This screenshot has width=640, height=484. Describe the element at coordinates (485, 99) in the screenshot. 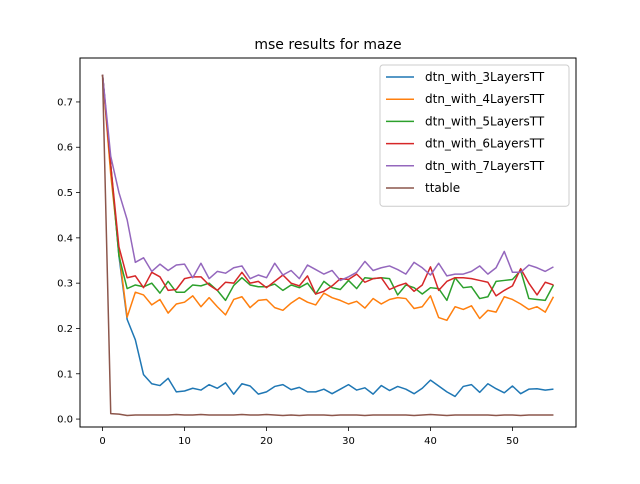

I see `legend-label: dtn_with_4LayersTT` at that location.